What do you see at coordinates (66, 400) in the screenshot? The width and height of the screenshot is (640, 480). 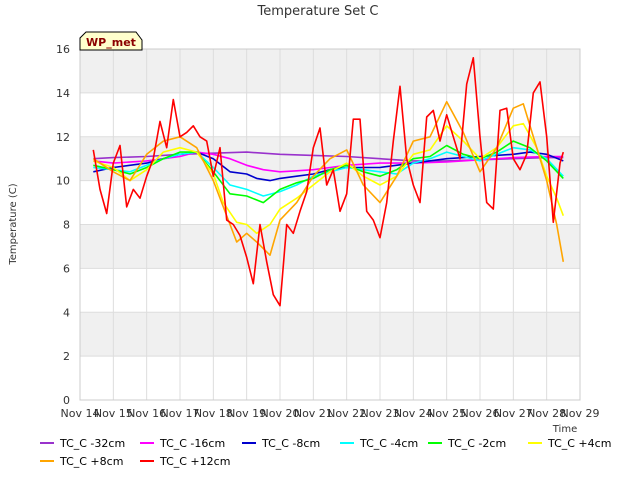 I see `y-tick-label: 0` at bounding box center [66, 400].